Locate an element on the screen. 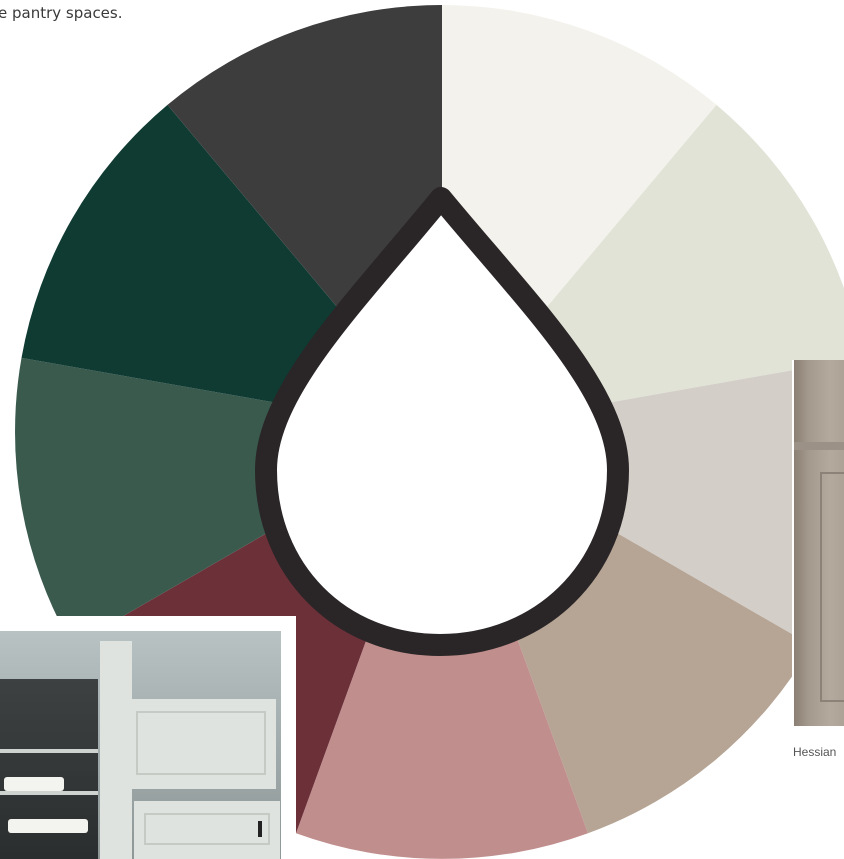 The width and height of the screenshot is (844, 859). base-cabinet is located at coordinates (207, 830).